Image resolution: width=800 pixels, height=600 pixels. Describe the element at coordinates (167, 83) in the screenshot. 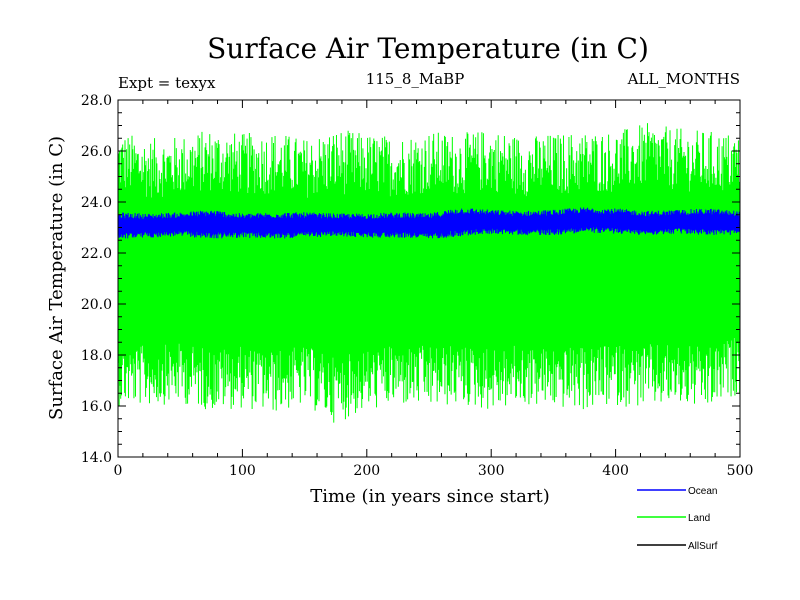

I see `experiment-label: Expt = texyx` at that location.